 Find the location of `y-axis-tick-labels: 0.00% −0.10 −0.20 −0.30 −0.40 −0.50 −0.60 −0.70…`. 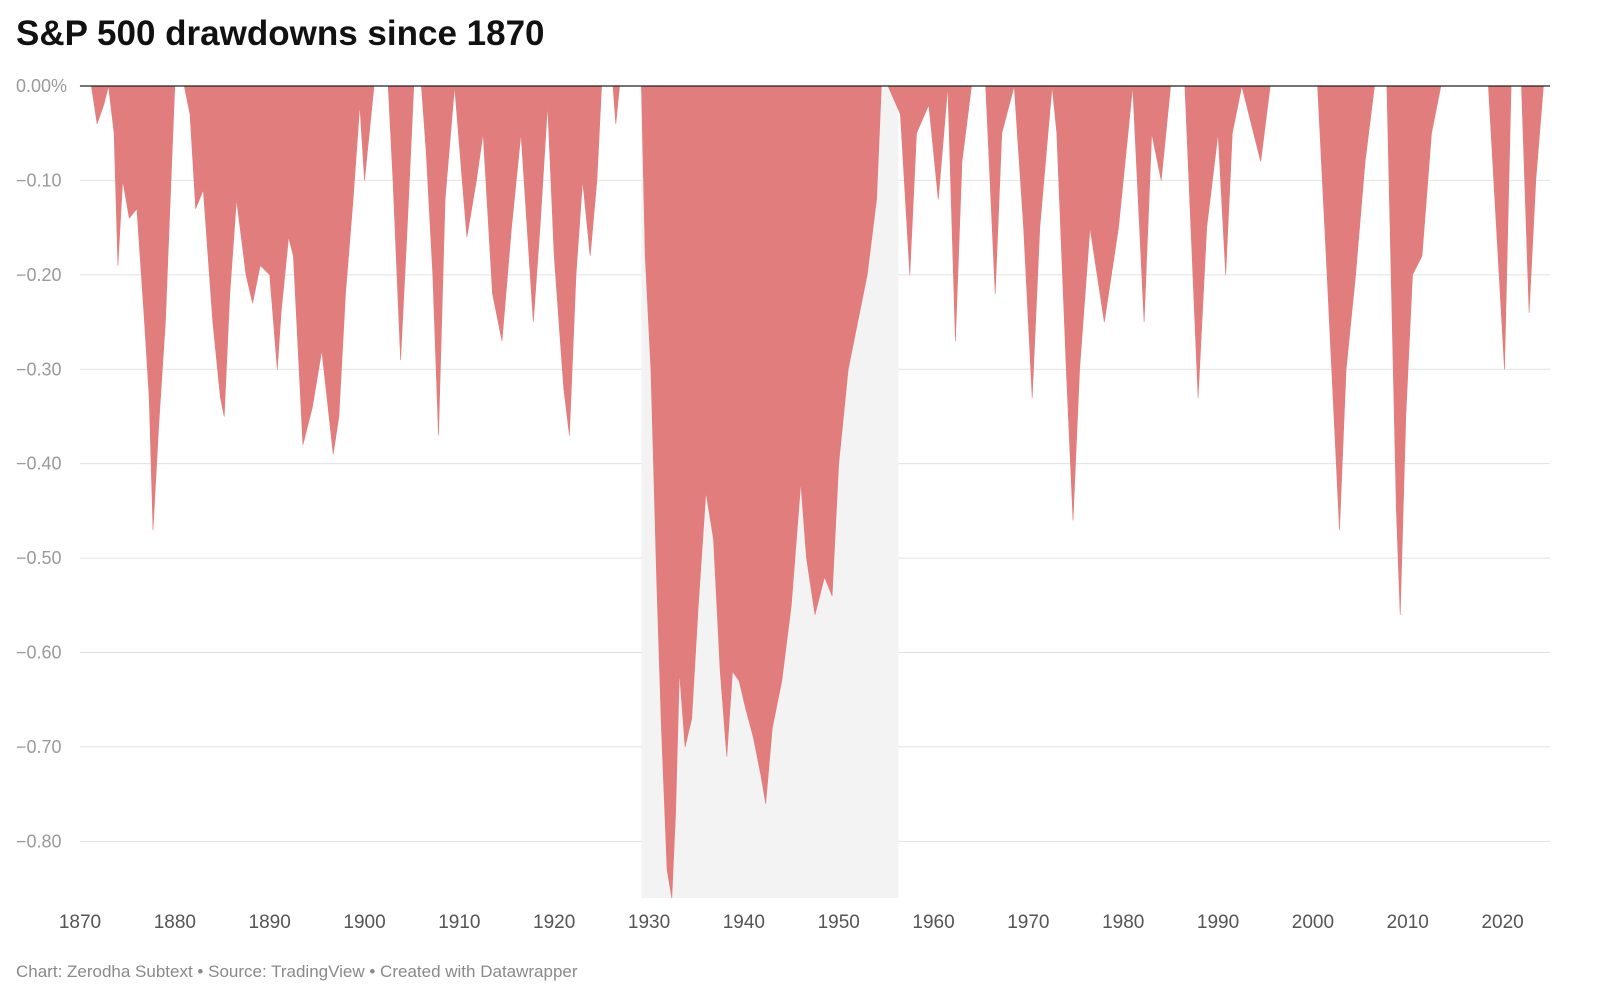

y-axis-tick-labels: 0.00% −0.10 −0.20 −0.30 −0.40 −0.50 −0.60 −0.70… is located at coordinates (41, 463).